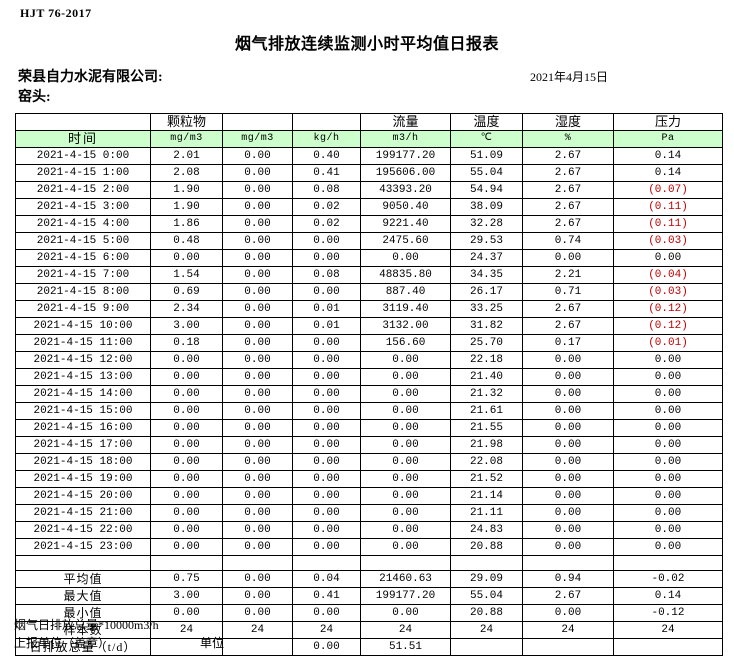 The width and height of the screenshot is (734, 656). What do you see at coordinates (83, 190) in the screenshot?
I see `cell-time: 2021-4-15 2:00` at bounding box center [83, 190].